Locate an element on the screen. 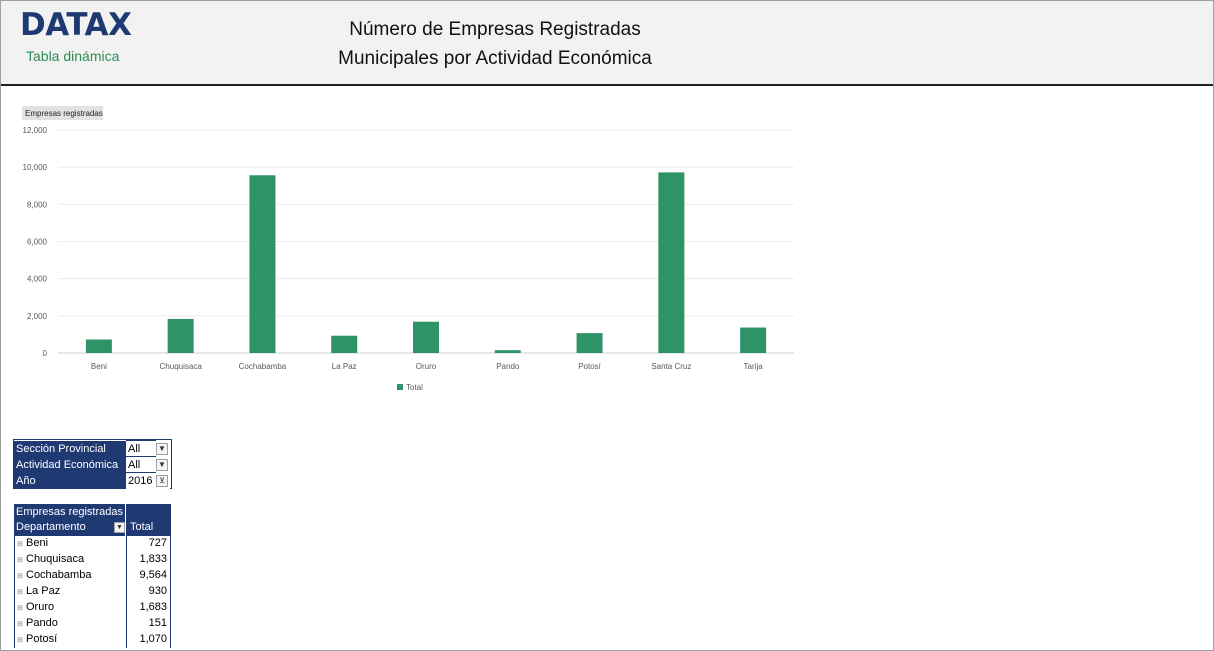 This screenshot has height=651, width=1214. table-row: ⊞ Cochabamba 9,564 is located at coordinates (92, 576).